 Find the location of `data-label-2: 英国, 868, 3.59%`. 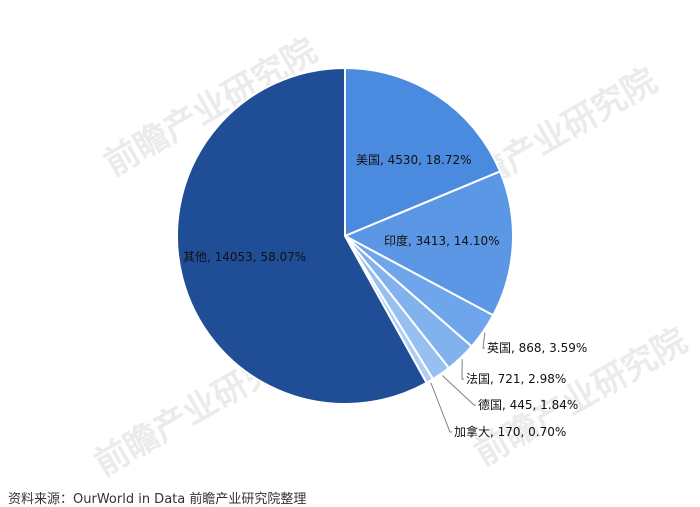

data-label-2: 英国, 868, 3.59% is located at coordinates (537, 348).